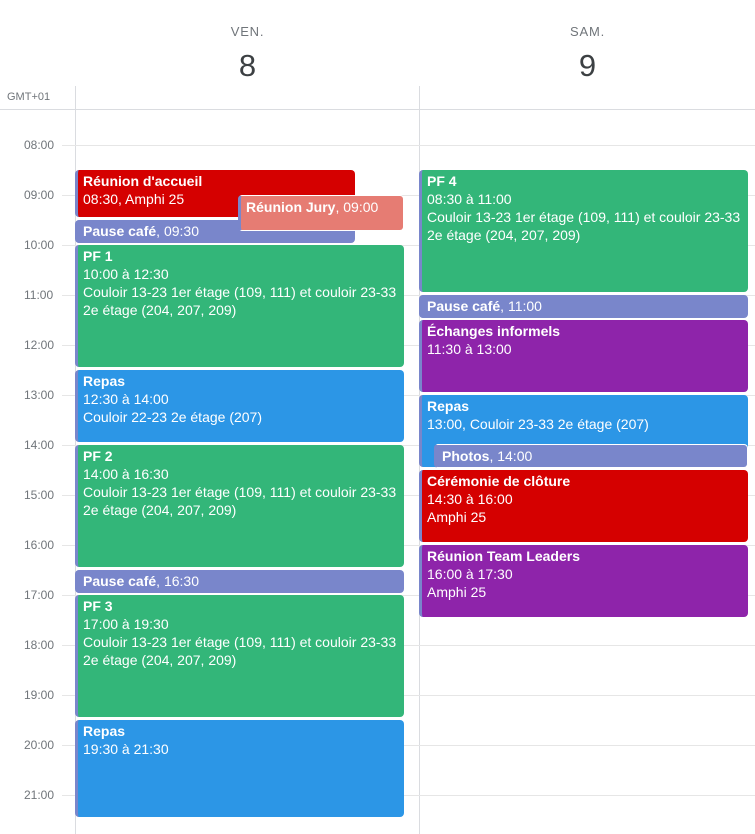 The width and height of the screenshot is (755, 834). Describe the element at coordinates (521, 306) in the screenshot. I see `event-time: , 11:00` at that location.